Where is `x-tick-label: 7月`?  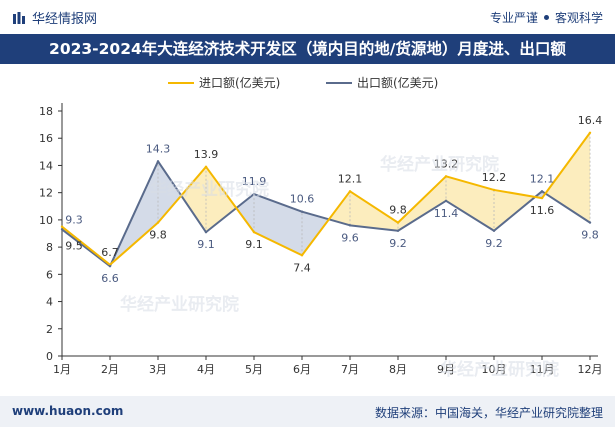 x-tick-label: 7月 is located at coordinates (350, 369).